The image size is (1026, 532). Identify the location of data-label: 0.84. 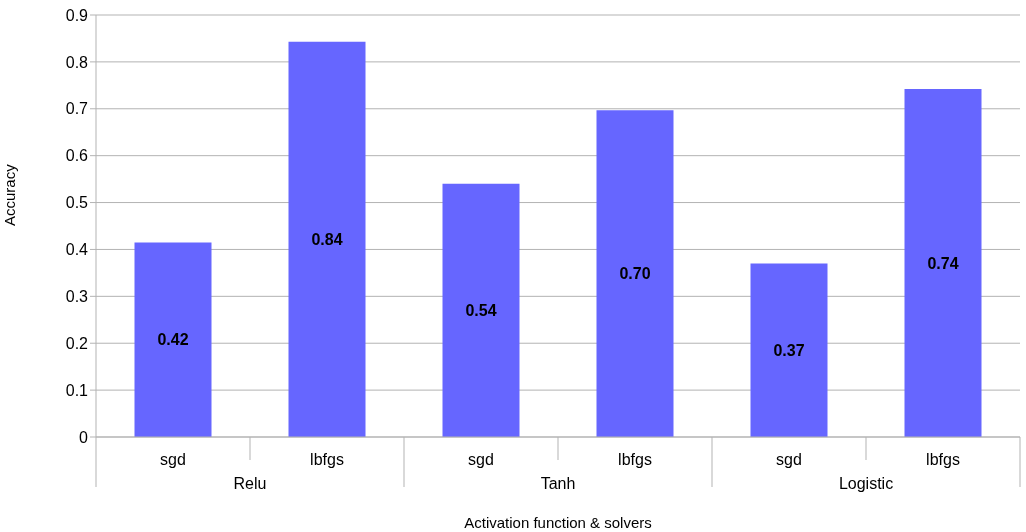
(327, 240).